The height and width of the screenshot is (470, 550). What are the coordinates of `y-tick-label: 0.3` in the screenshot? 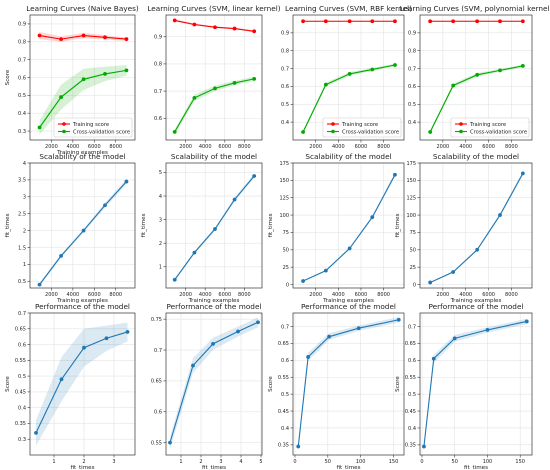 It's located at (22, 440).